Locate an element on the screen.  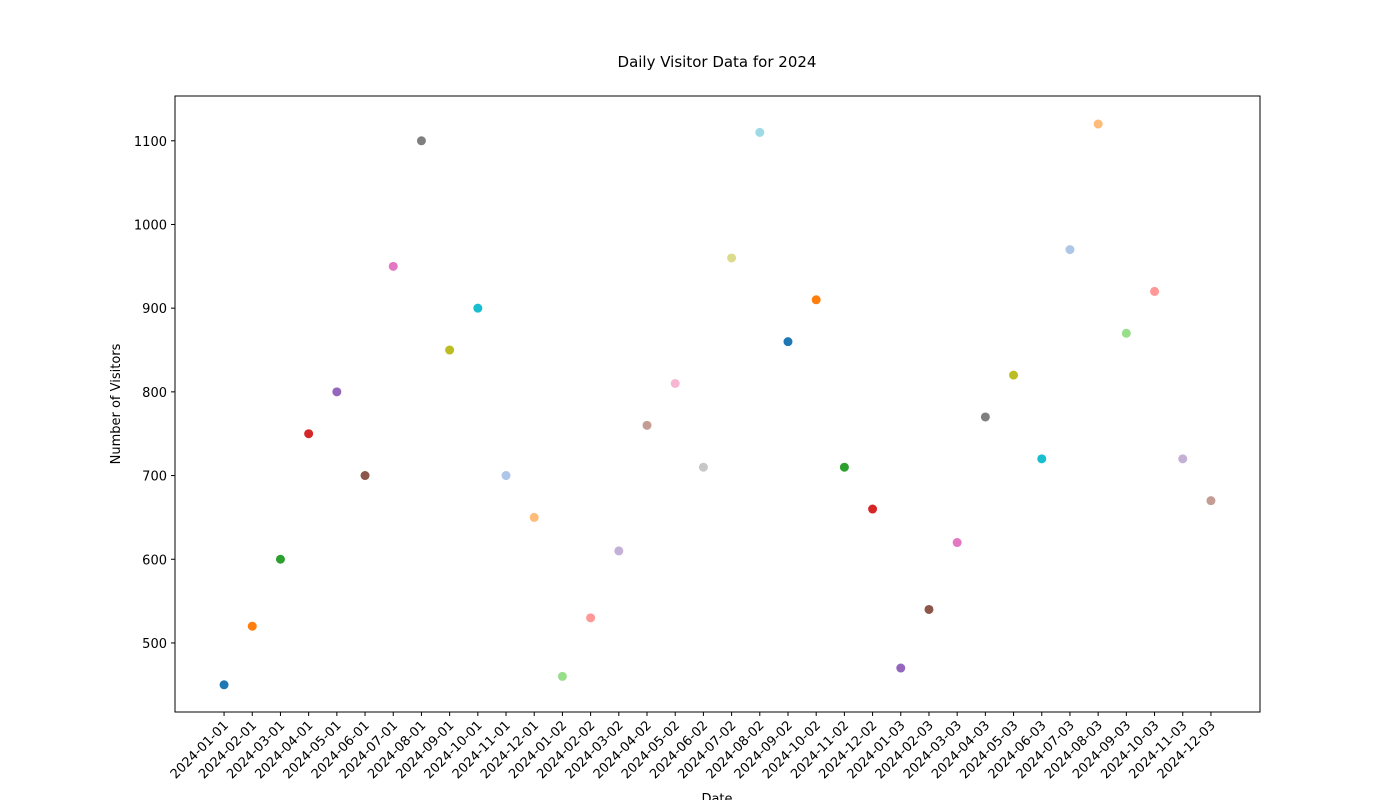
y-axis-label: Number of Visitors is located at coordinates (116, 403).